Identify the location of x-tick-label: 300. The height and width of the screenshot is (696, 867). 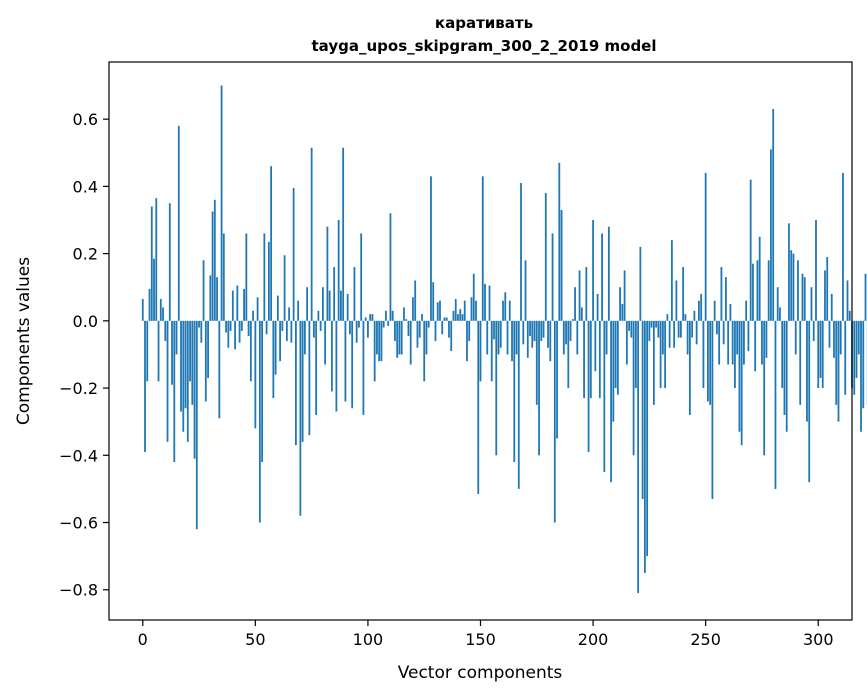
(818, 639).